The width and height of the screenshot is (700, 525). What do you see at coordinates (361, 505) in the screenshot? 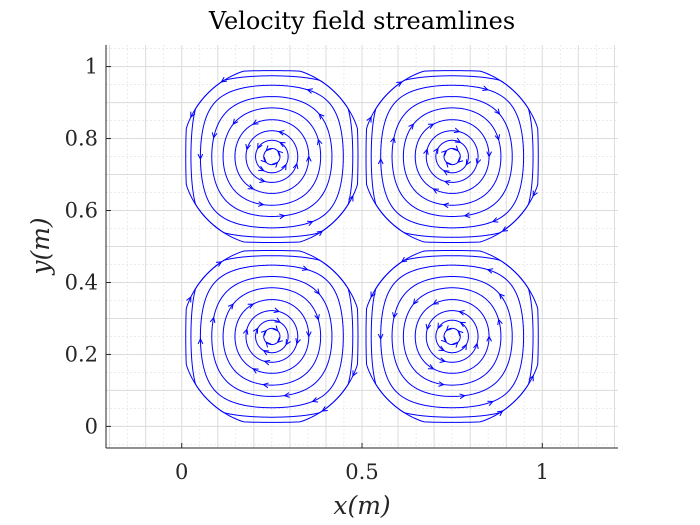
I see `x-axis-label: x(m)` at bounding box center [361, 505].